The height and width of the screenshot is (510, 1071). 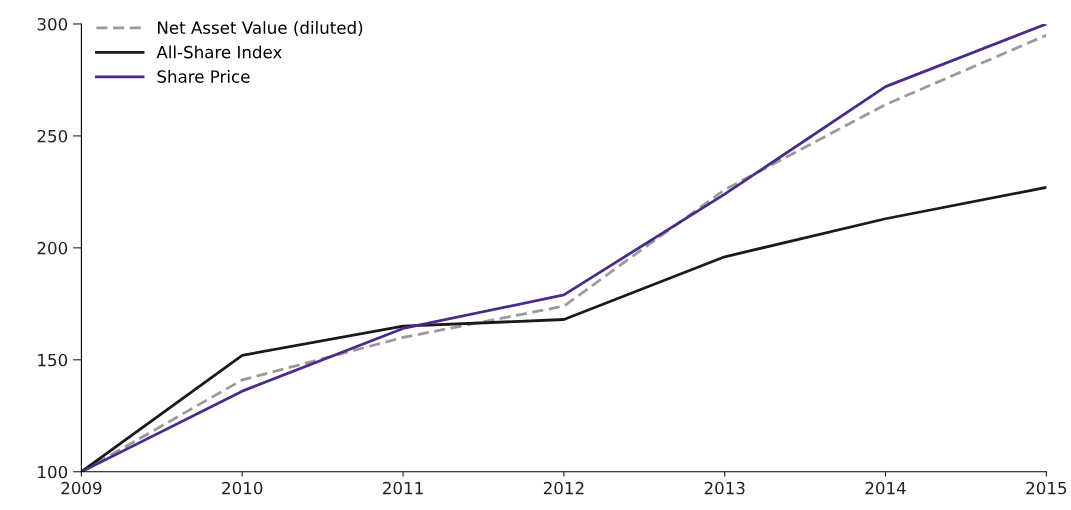 What do you see at coordinates (563, 488) in the screenshot?
I see `x-tick-label: 2012` at bounding box center [563, 488].